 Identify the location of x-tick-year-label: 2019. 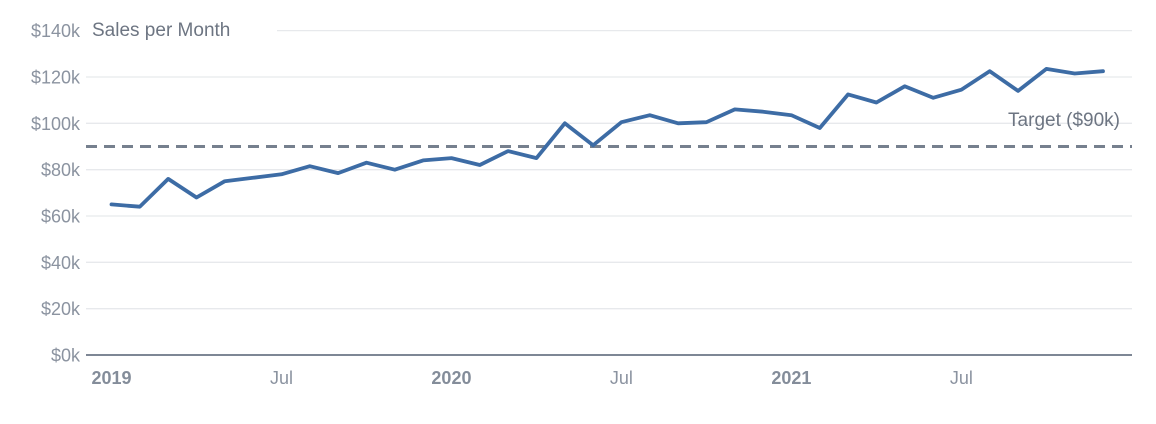
(111, 378).